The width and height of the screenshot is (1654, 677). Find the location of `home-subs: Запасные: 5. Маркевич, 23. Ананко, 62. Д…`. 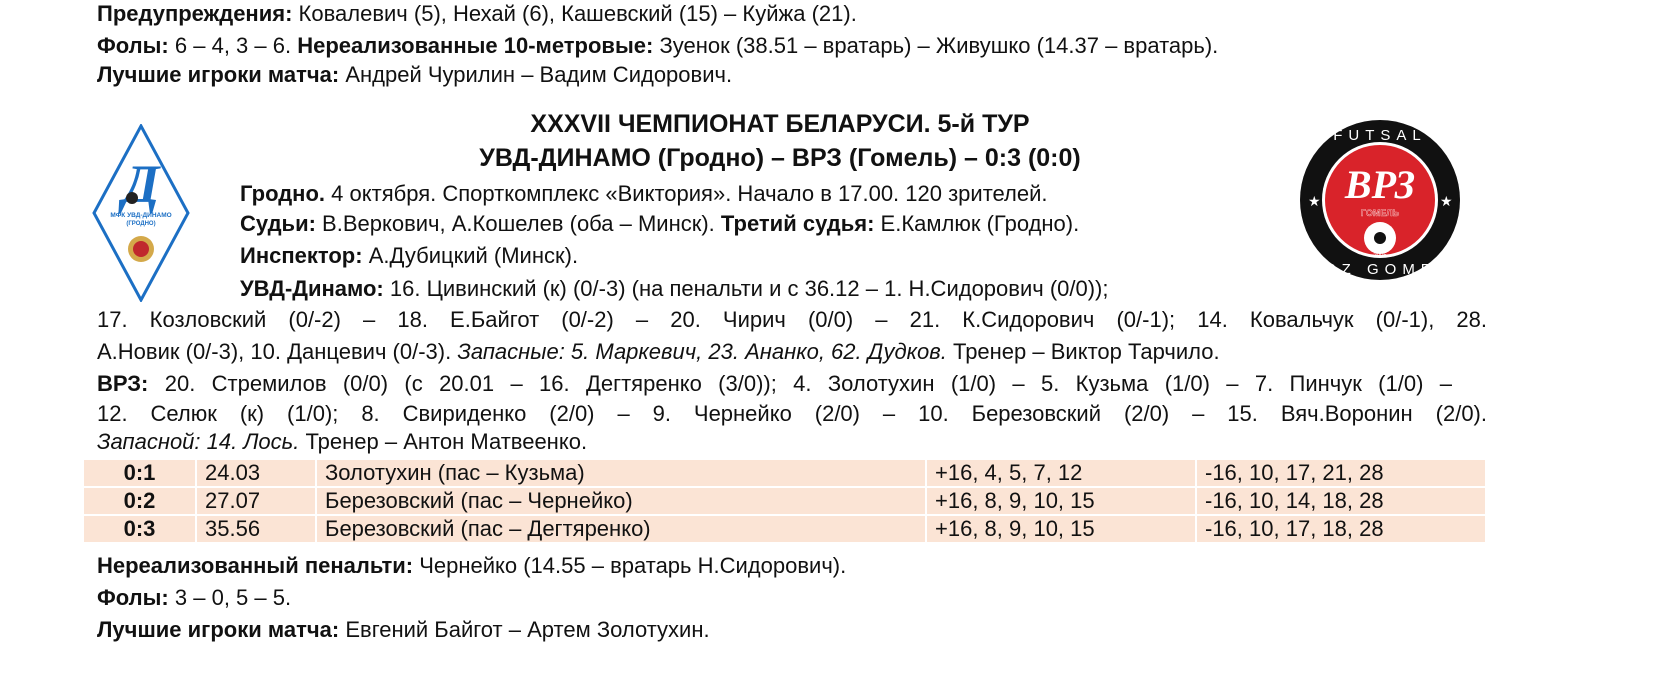

home-subs: Запасные: 5. Маркевич, 23. Ананко, 62. Д… is located at coordinates (702, 351).